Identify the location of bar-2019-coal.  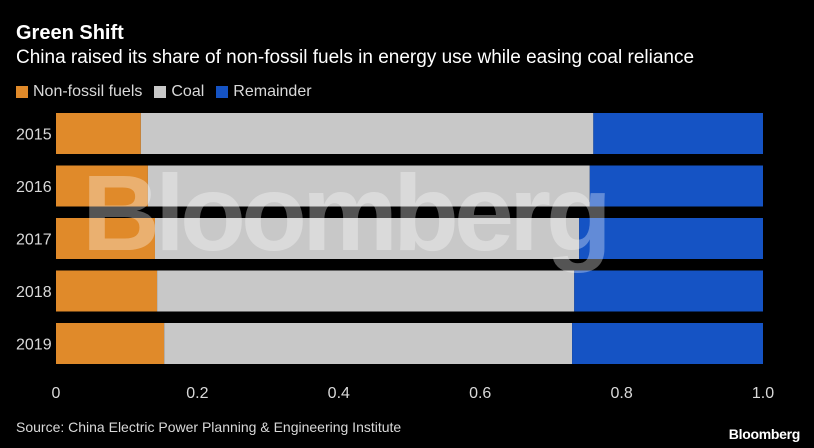
(368, 343).